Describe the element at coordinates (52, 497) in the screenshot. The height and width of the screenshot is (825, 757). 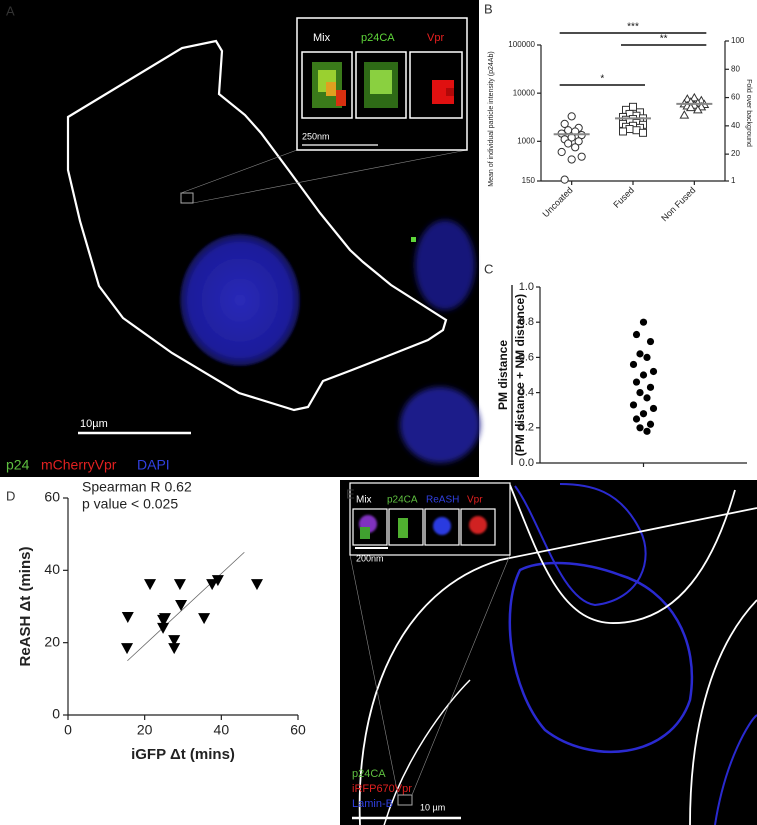
I see `y-tick-label: 60` at that location.